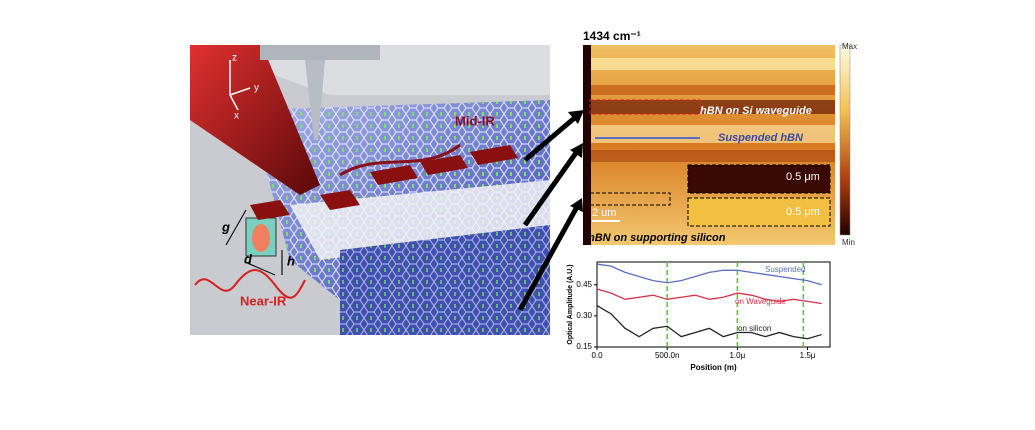 This screenshot has width=1035, height=430. What do you see at coordinates (612, 36) in the screenshot?
I see `frequency-label: 1434 cm⁻¹` at bounding box center [612, 36].